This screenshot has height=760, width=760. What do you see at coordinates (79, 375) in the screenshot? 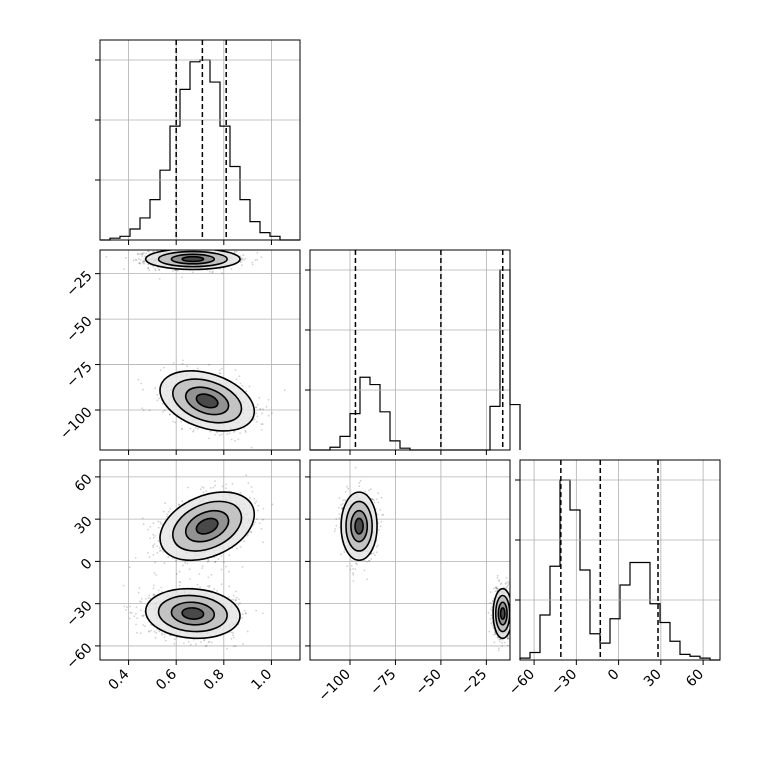
I see `y-tick-label: −75` at bounding box center [79, 375].